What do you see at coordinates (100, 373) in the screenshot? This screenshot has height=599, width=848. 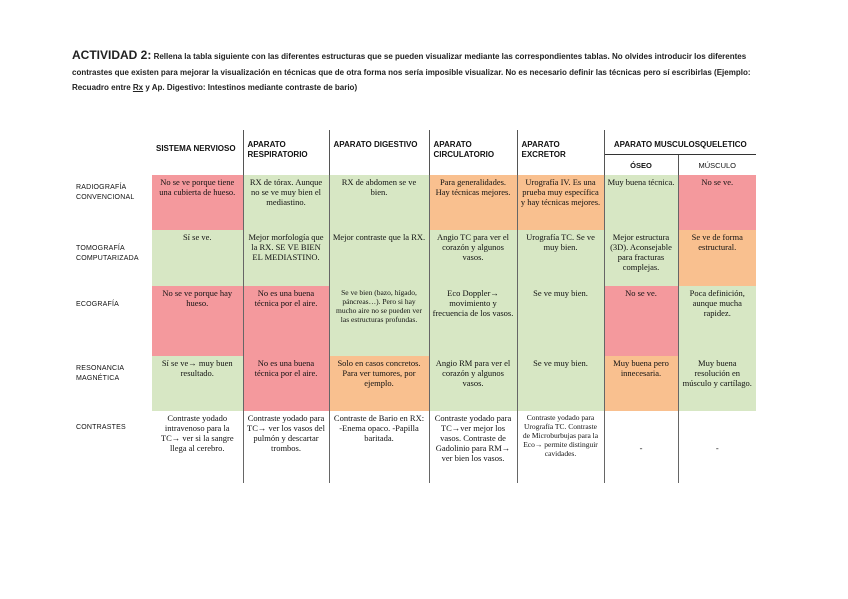 I see `row-label-resonancia: RESONANCIA MAGNÉTICA` at bounding box center [100, 373].